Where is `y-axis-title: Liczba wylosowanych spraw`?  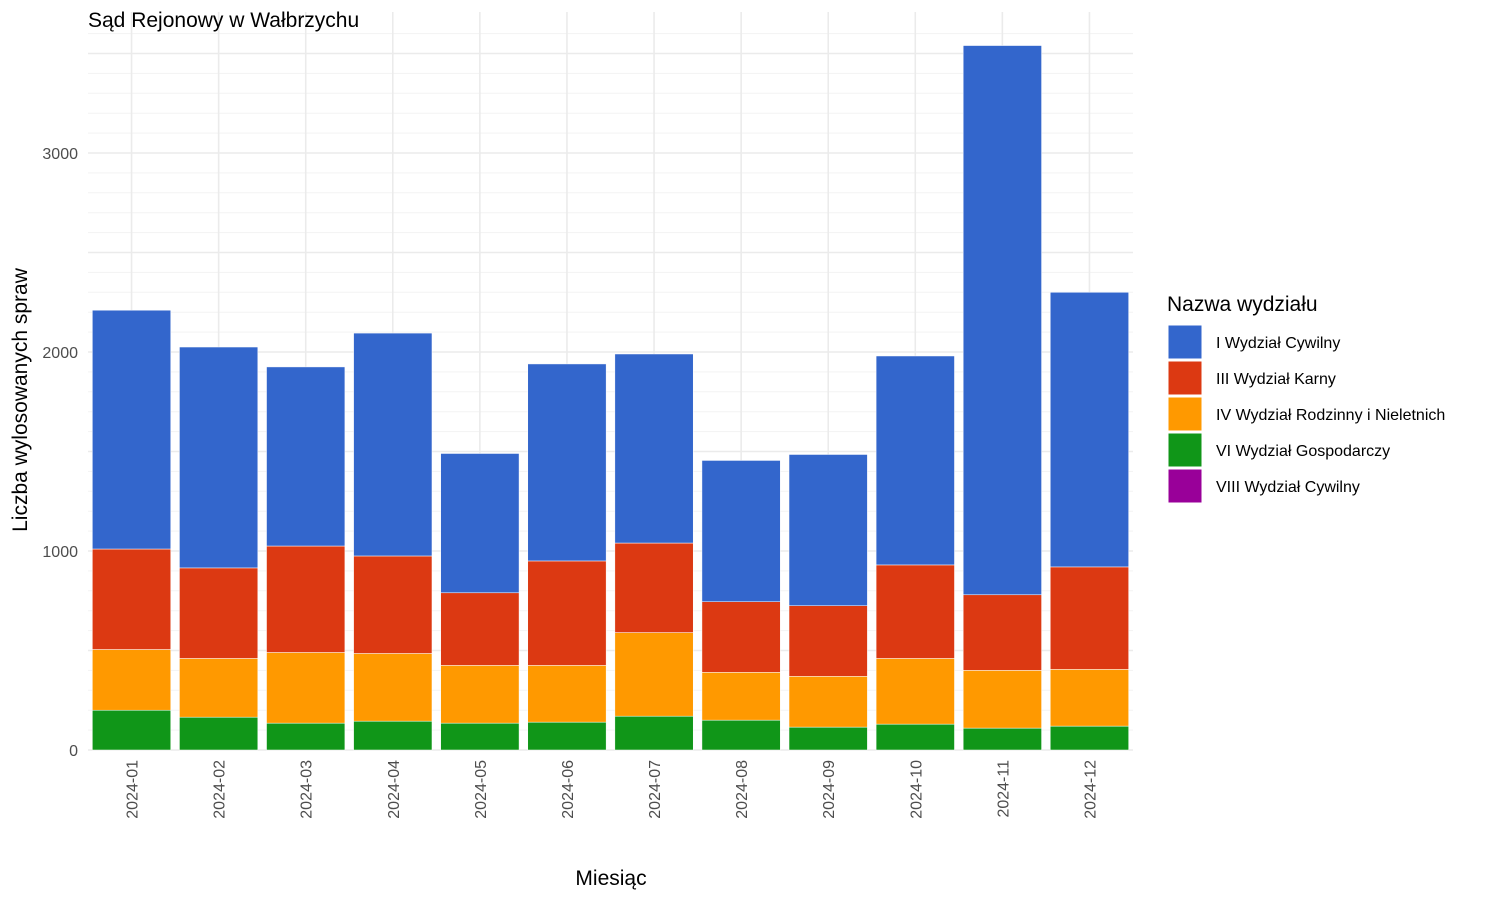
y-axis-title: Liczba wylosowanych spraw is located at coordinates (20, 399).